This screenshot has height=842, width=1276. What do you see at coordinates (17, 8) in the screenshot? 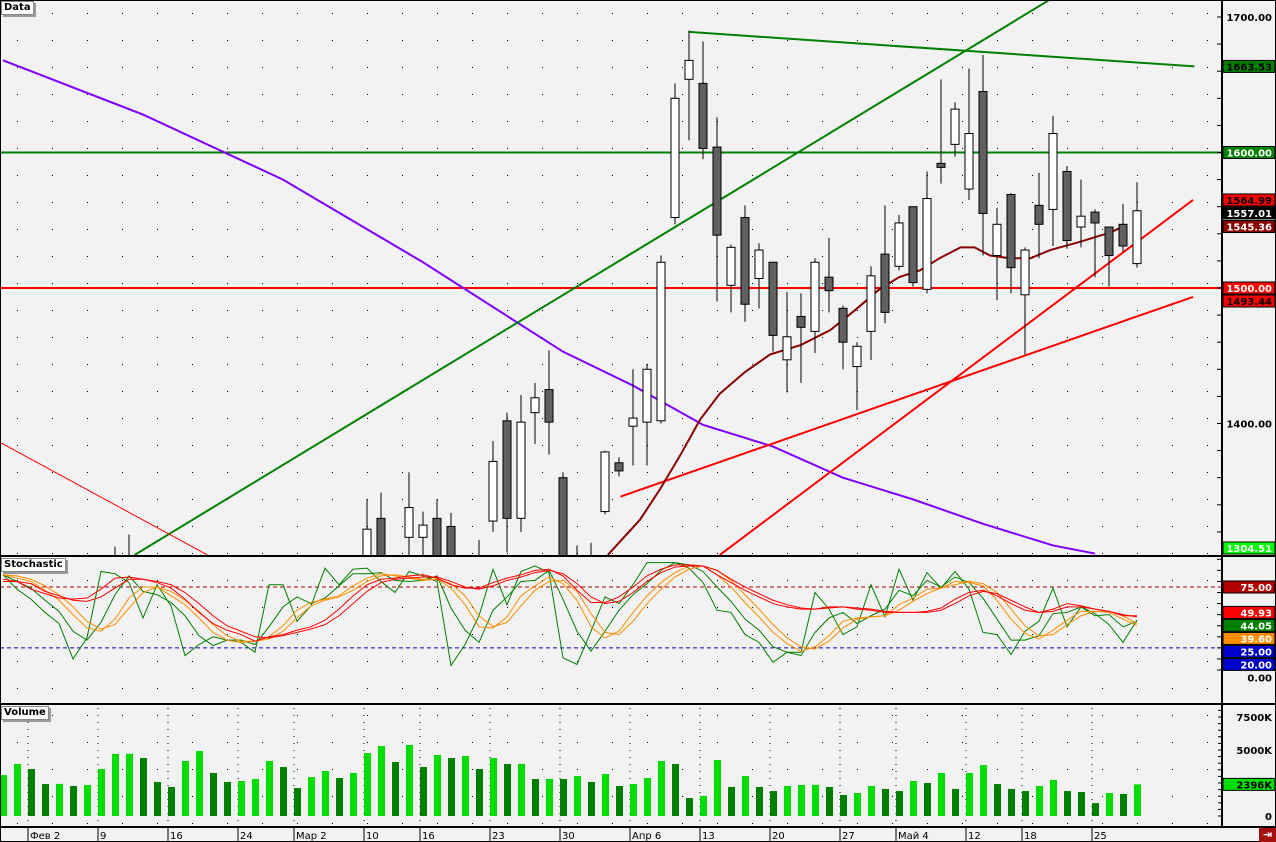
I see `price-panel-title: Data` at bounding box center [17, 8].